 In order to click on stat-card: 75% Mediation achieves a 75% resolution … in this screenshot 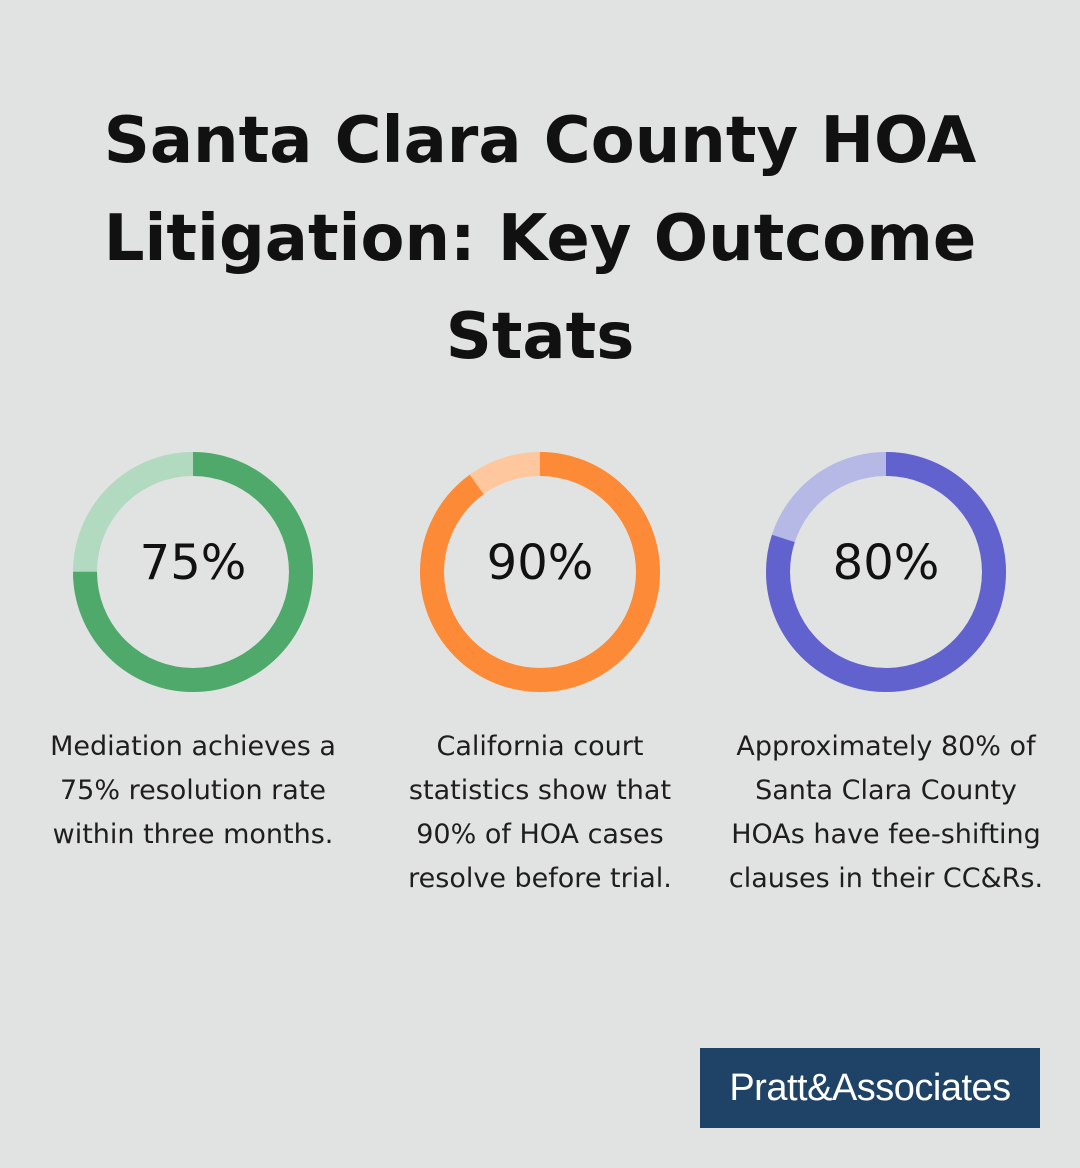, I will do `click(193, 651)`.